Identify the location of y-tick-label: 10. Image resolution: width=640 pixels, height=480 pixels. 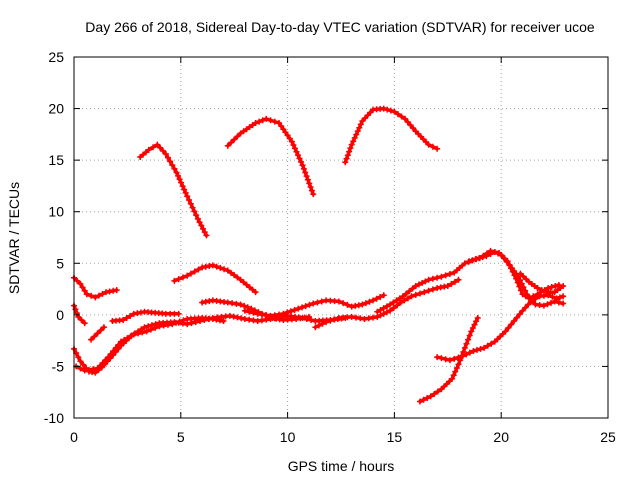
(56, 212).